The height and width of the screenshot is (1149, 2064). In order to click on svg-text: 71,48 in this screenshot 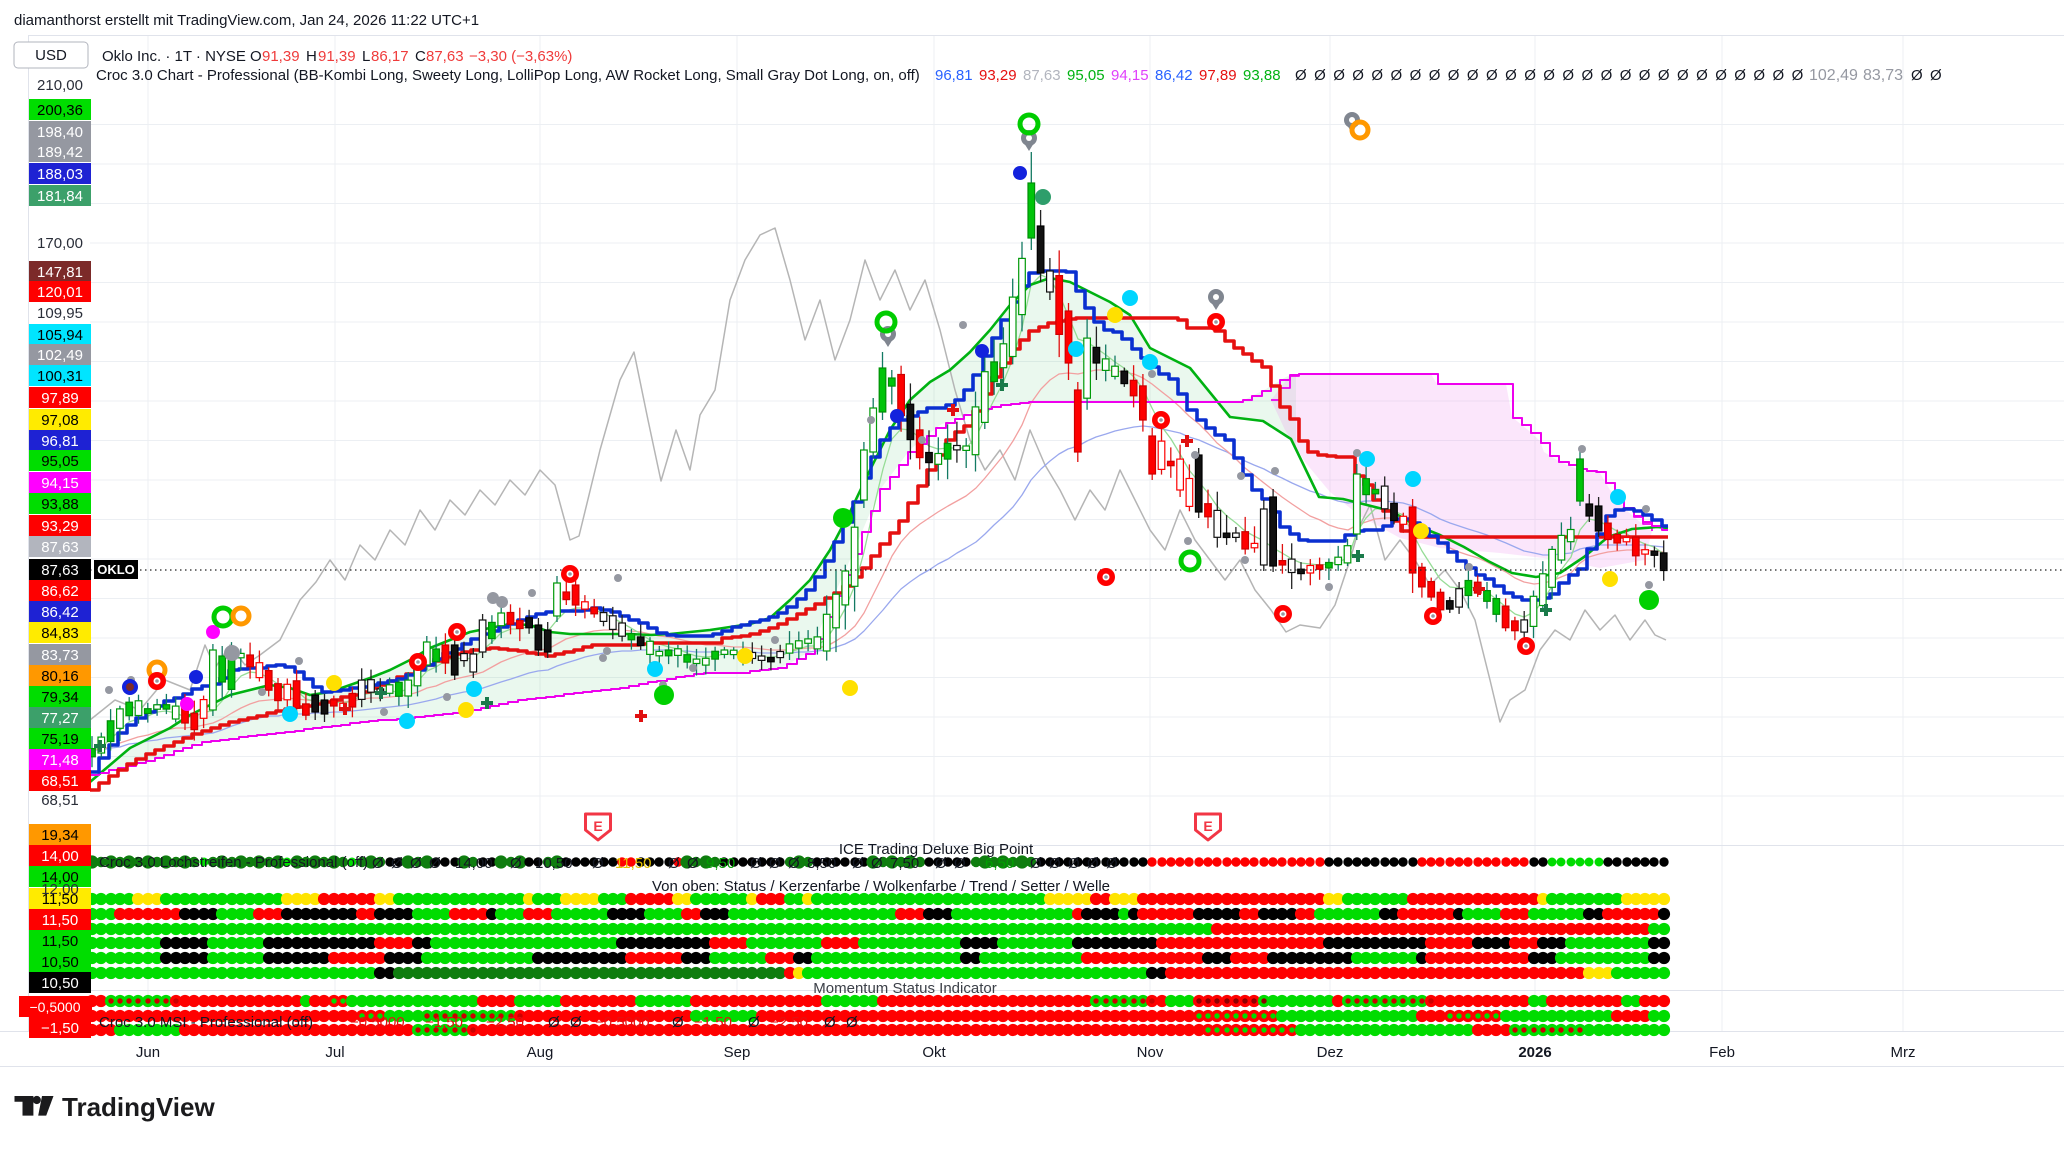, I will do `click(60, 760)`.